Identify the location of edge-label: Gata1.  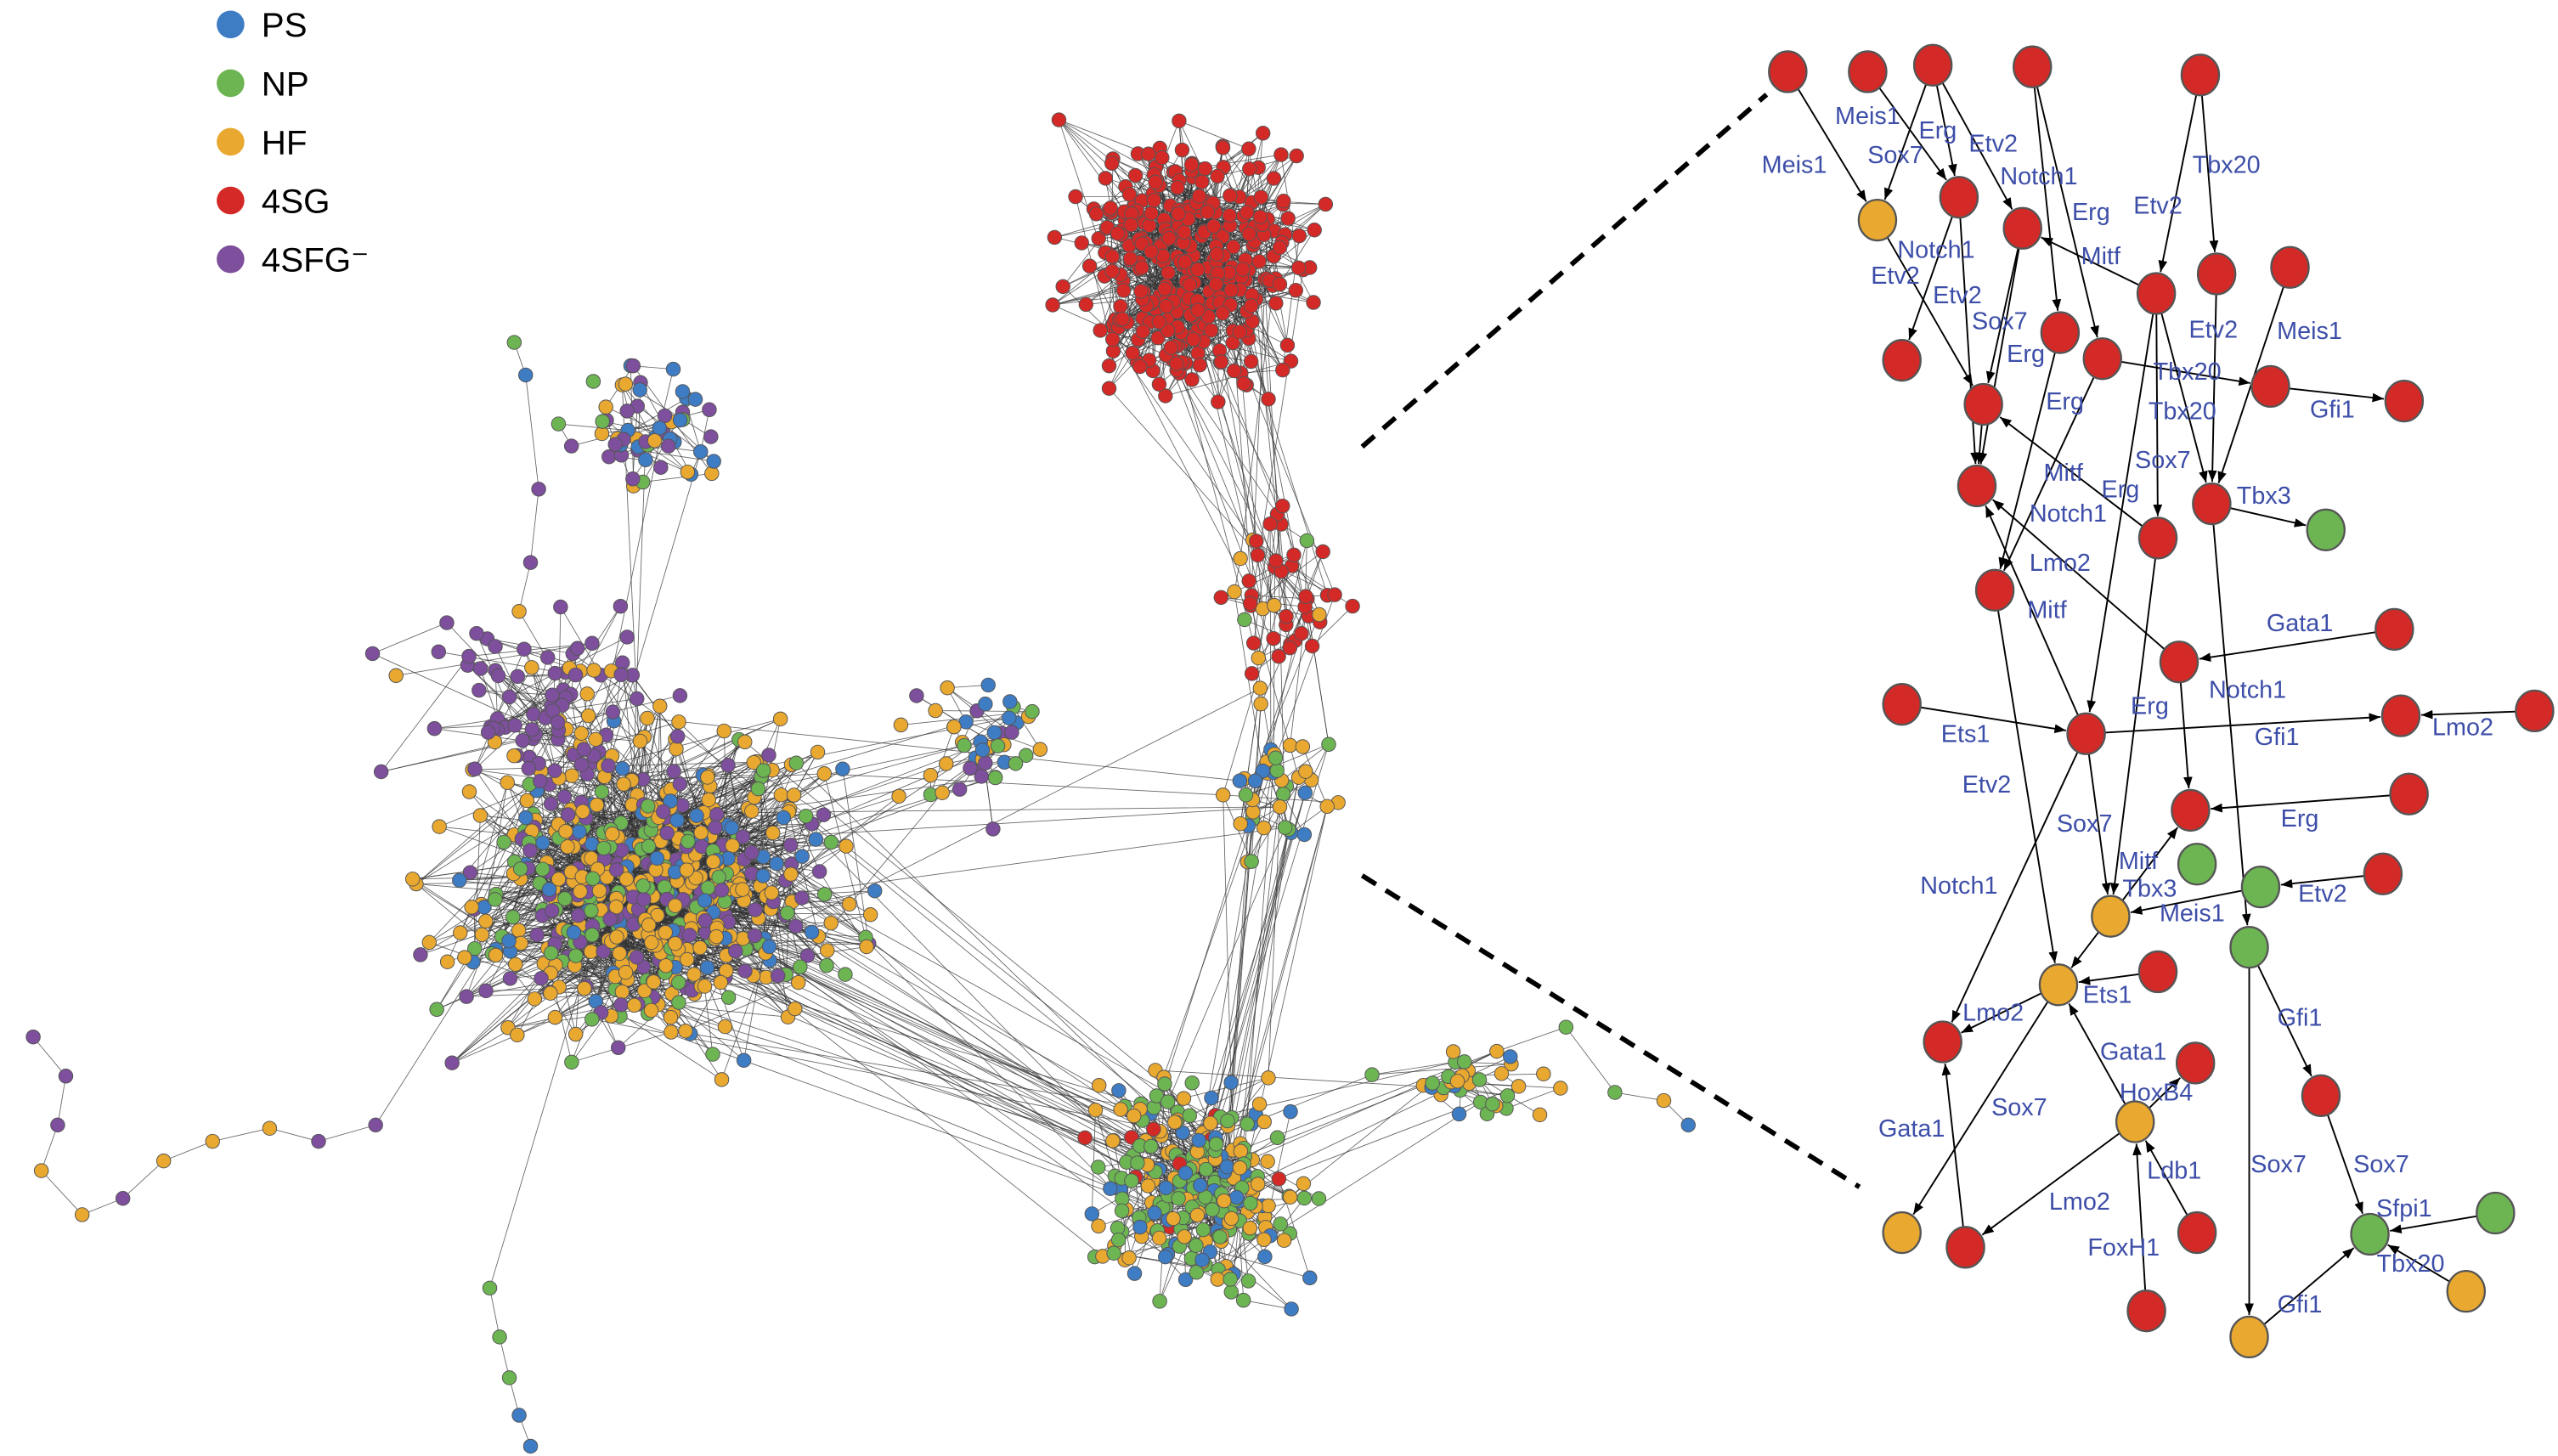
(2300, 624).